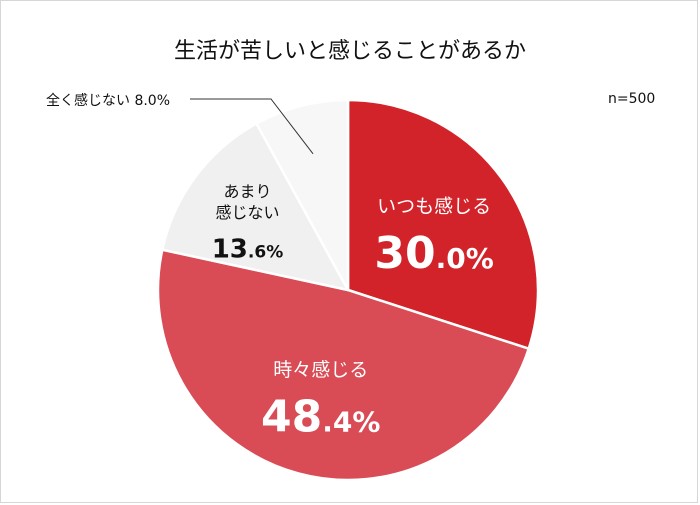 This screenshot has height=505, width=700. I want to click on callout-label-never: 全く感じない 8.0%, so click(108, 100).